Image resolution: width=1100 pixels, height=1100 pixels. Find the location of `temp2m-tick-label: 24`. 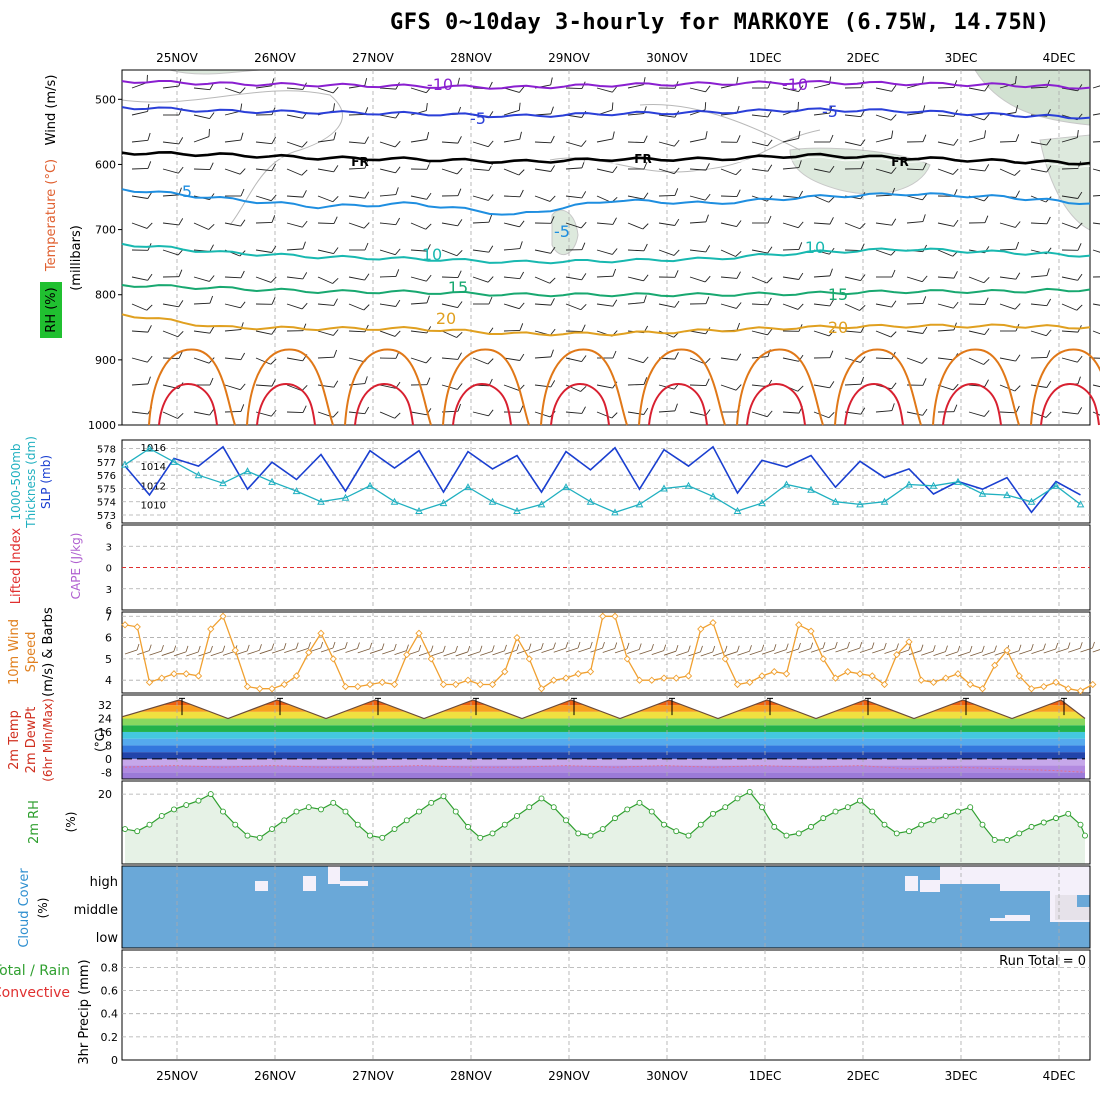

temp2m-tick-label: 24 is located at coordinates (105, 719).